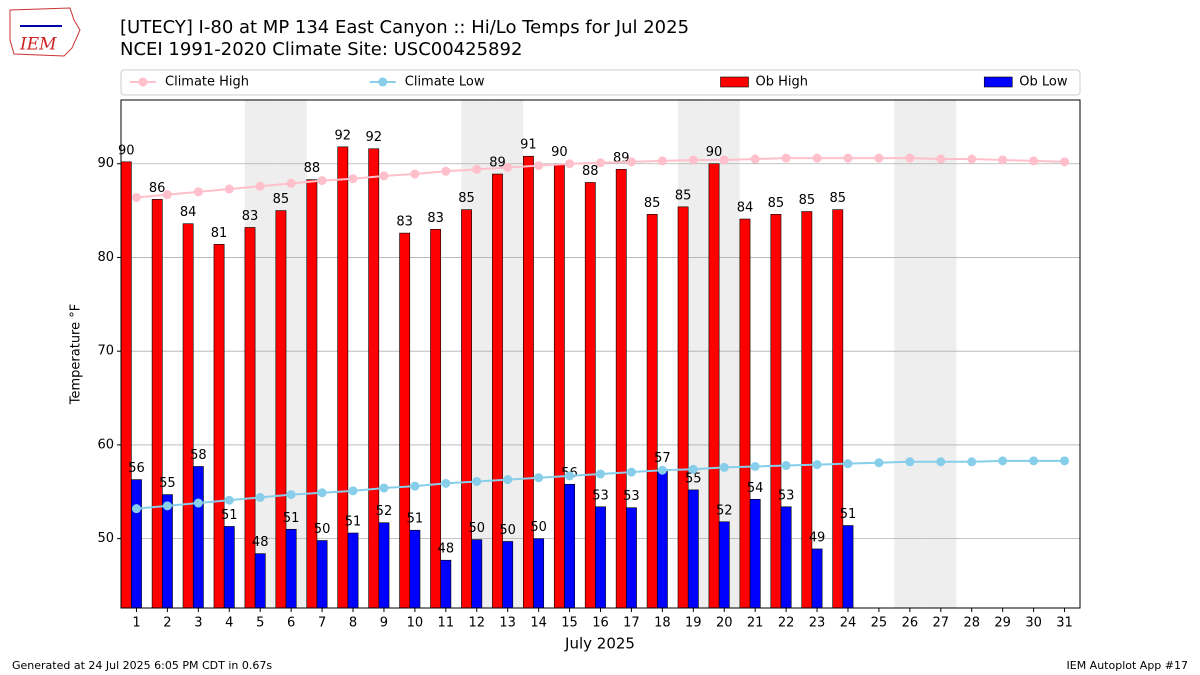 The width and height of the screenshot is (1200, 675). I want to click on x-tick-label: 3, so click(198, 623).